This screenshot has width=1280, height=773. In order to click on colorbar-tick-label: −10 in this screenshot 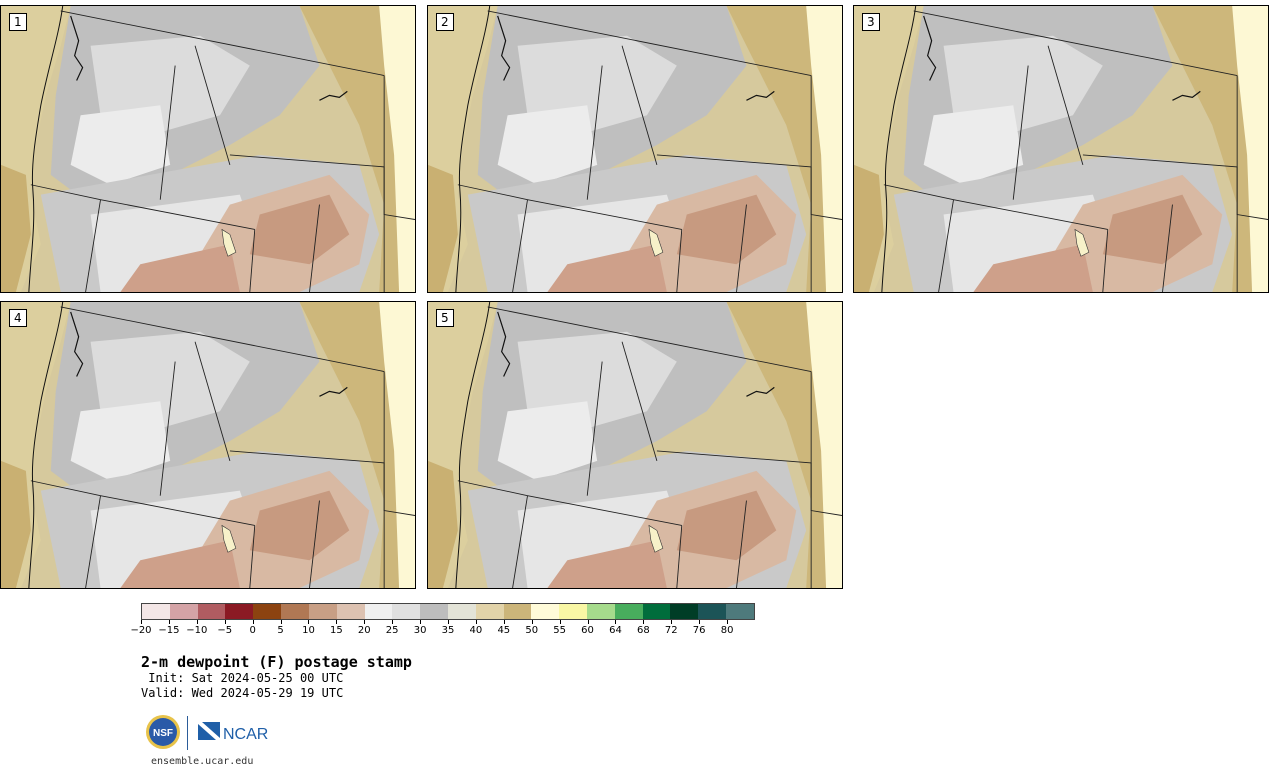, I will do `click(197, 630)`.